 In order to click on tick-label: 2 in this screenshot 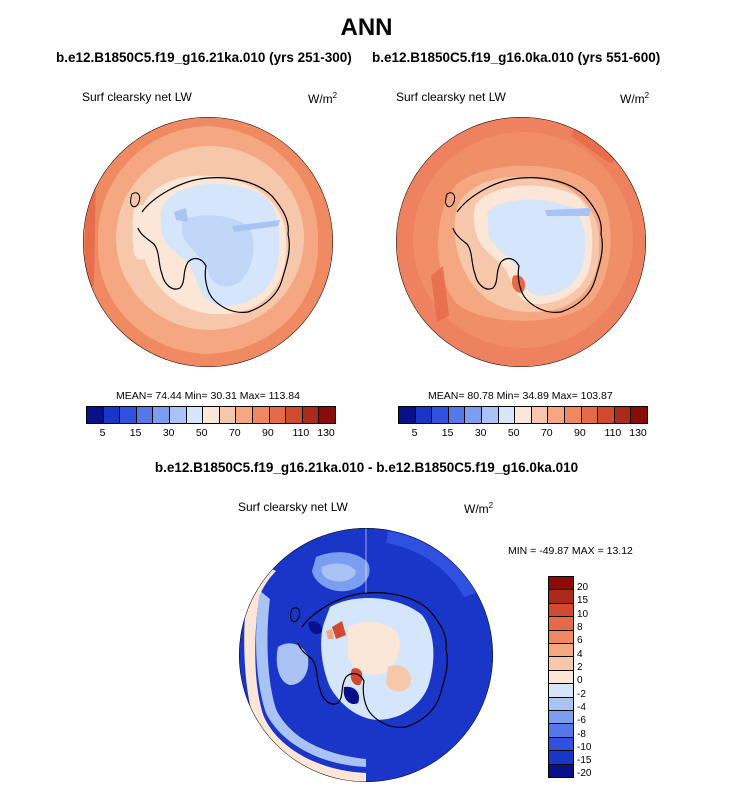, I will do `click(580, 667)`.